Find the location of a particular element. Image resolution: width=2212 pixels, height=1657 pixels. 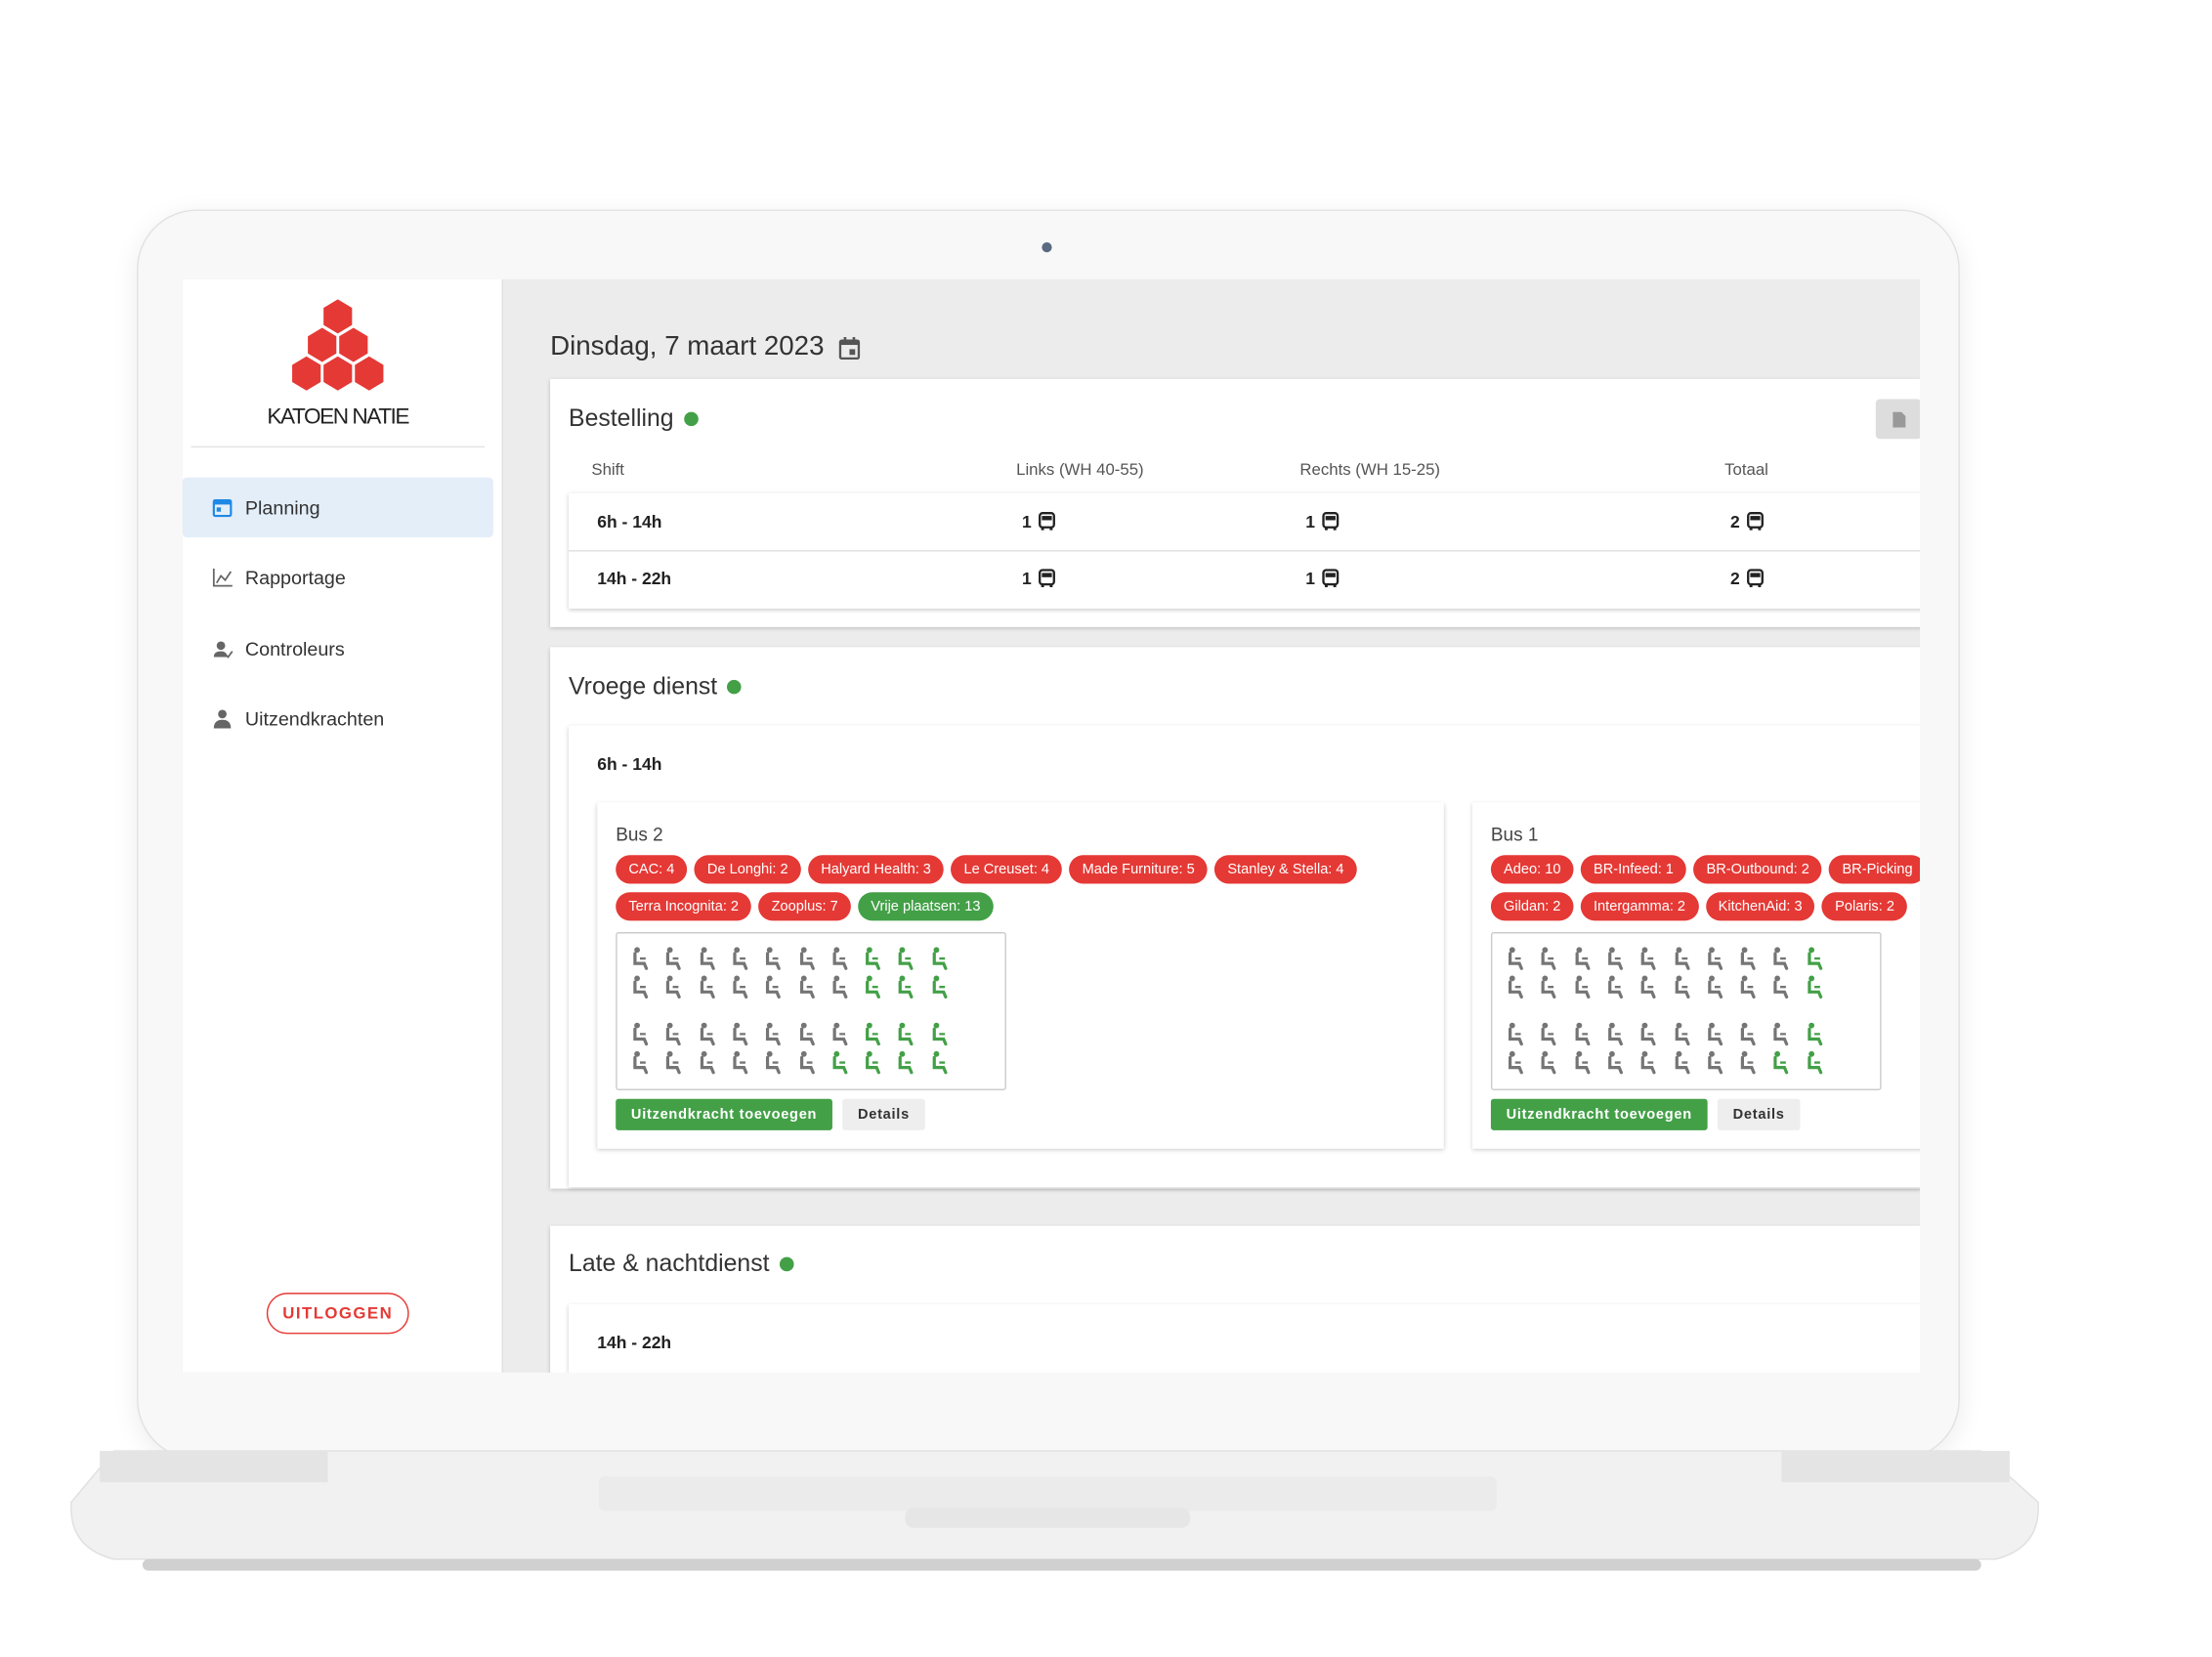

nav-label: Rapportage is located at coordinates (295, 578).